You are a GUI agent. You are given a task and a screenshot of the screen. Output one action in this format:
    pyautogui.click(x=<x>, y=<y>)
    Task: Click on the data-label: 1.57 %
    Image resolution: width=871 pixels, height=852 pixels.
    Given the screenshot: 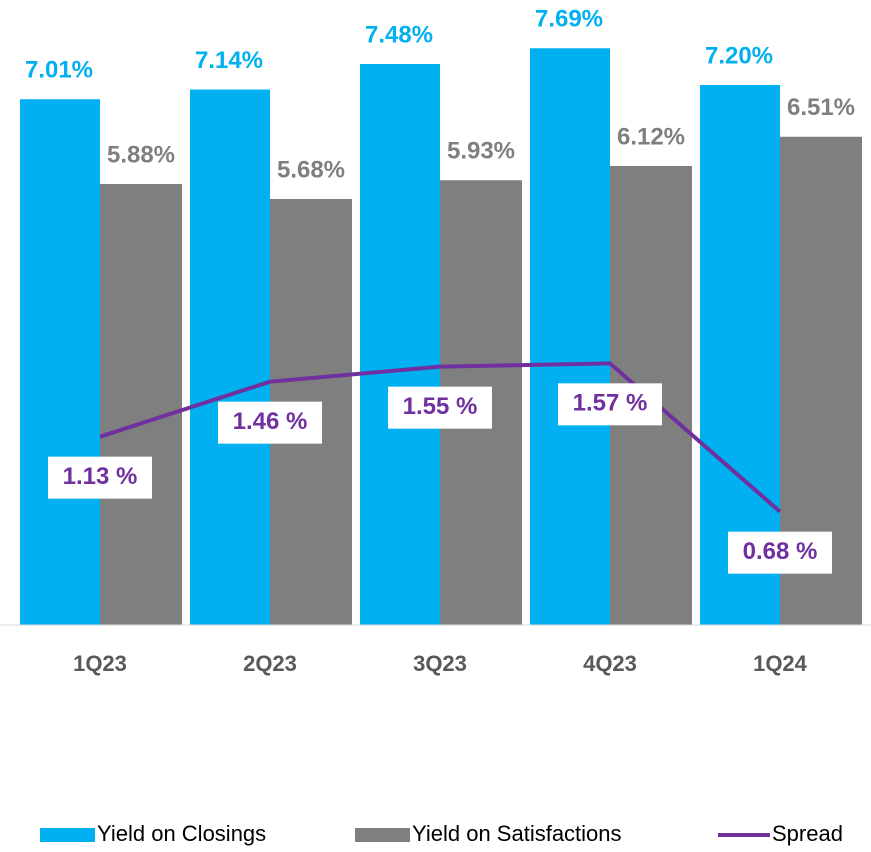 What is the action you would take?
    pyautogui.click(x=610, y=403)
    